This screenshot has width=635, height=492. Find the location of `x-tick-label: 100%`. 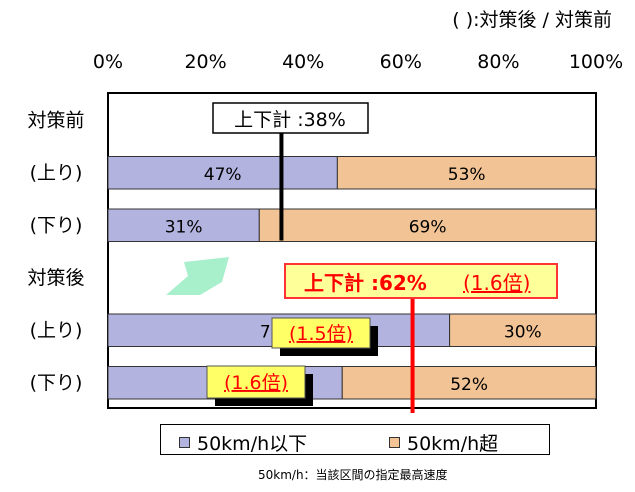

x-tick-label: 100% is located at coordinates (596, 62).